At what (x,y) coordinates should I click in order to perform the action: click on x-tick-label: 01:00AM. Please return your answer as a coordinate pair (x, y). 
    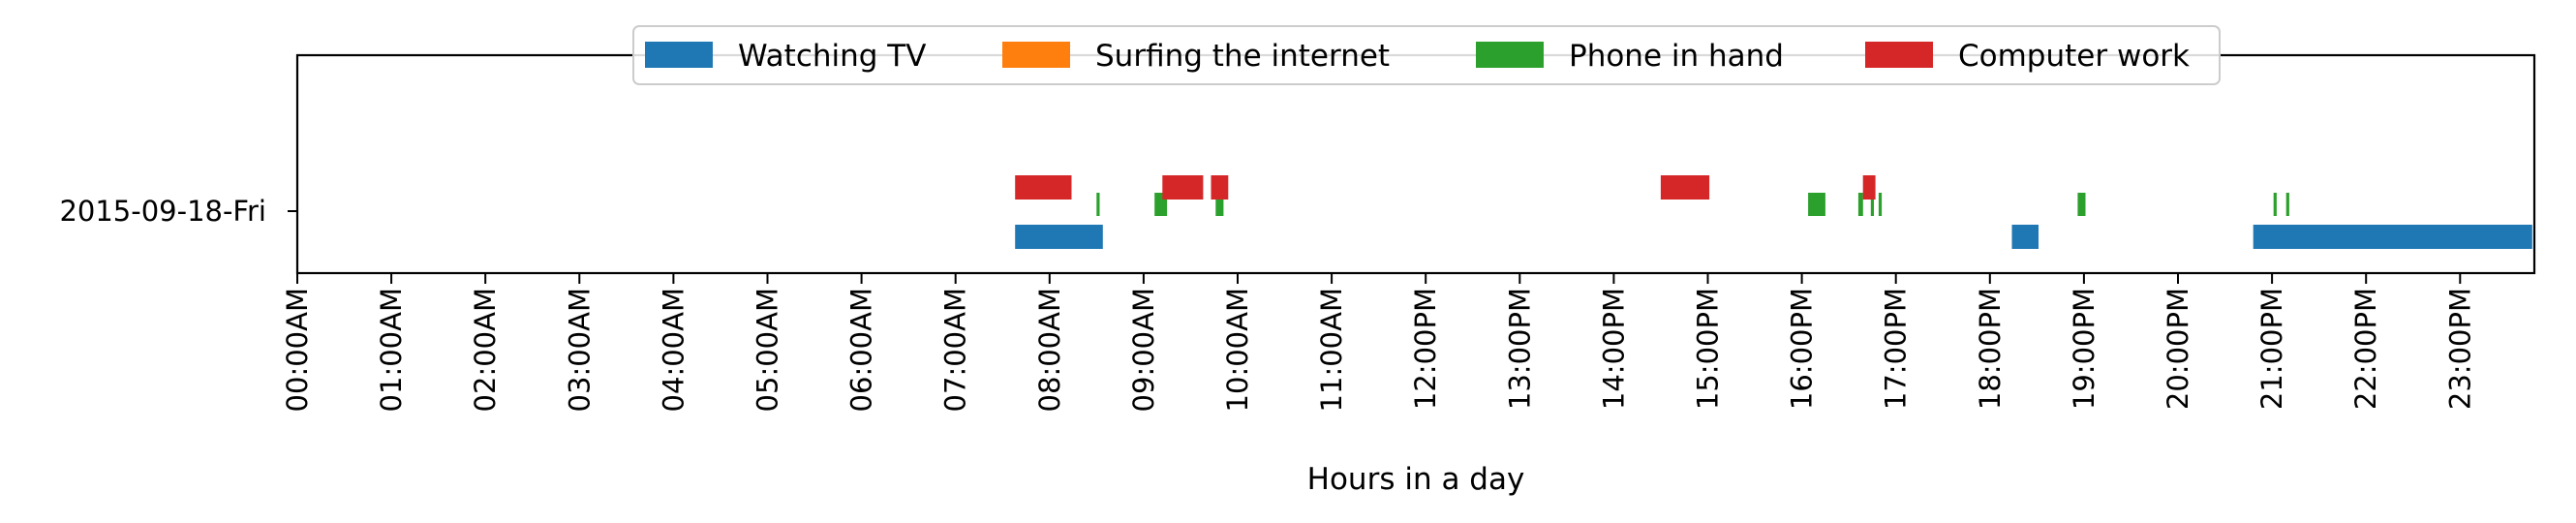
    Looking at the image, I should click on (391, 350).